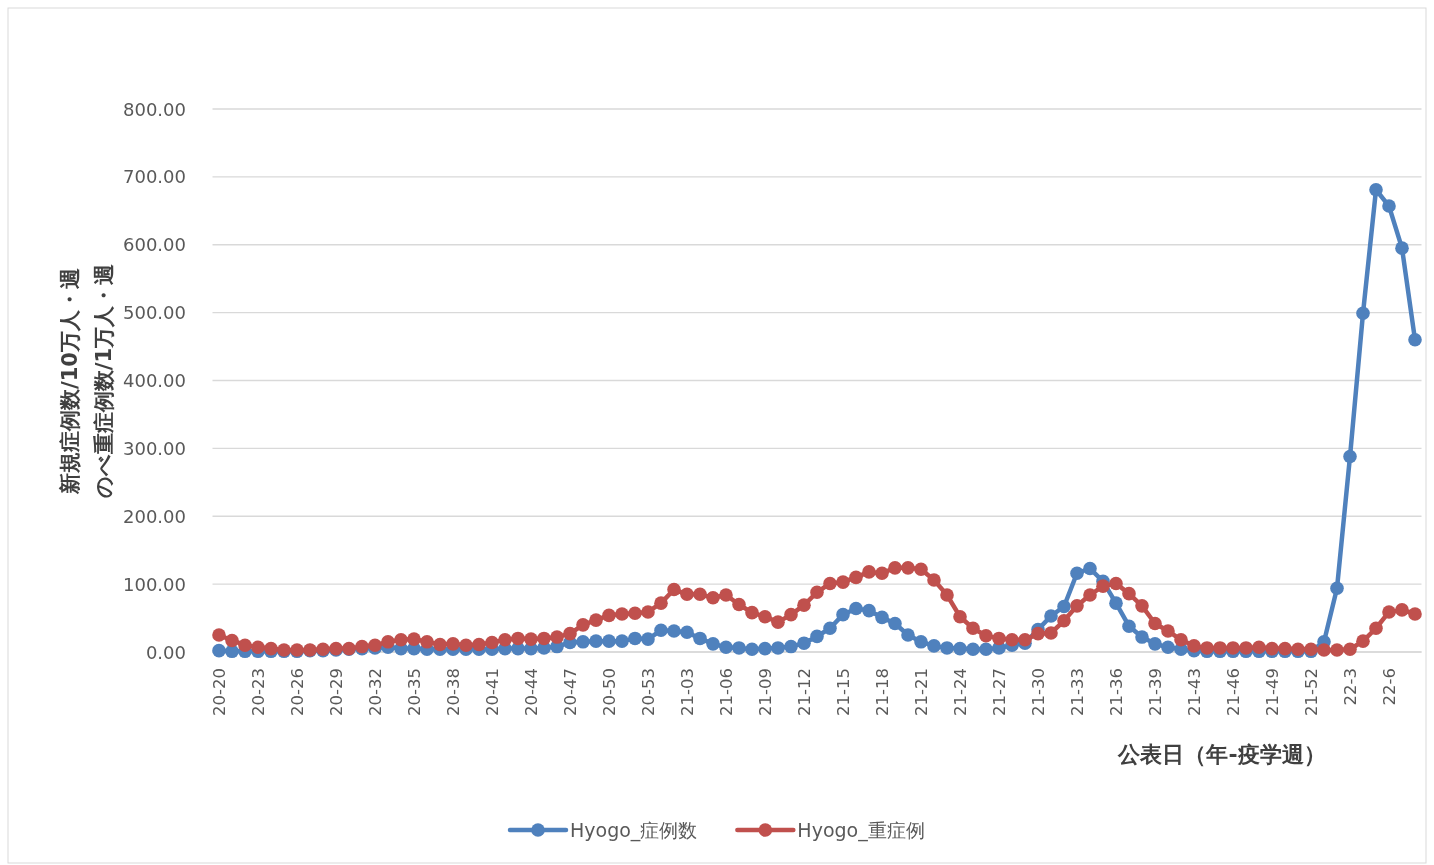  Describe the element at coordinates (165, 652) in the screenshot. I see `y-tick-label: 0.00` at that location.